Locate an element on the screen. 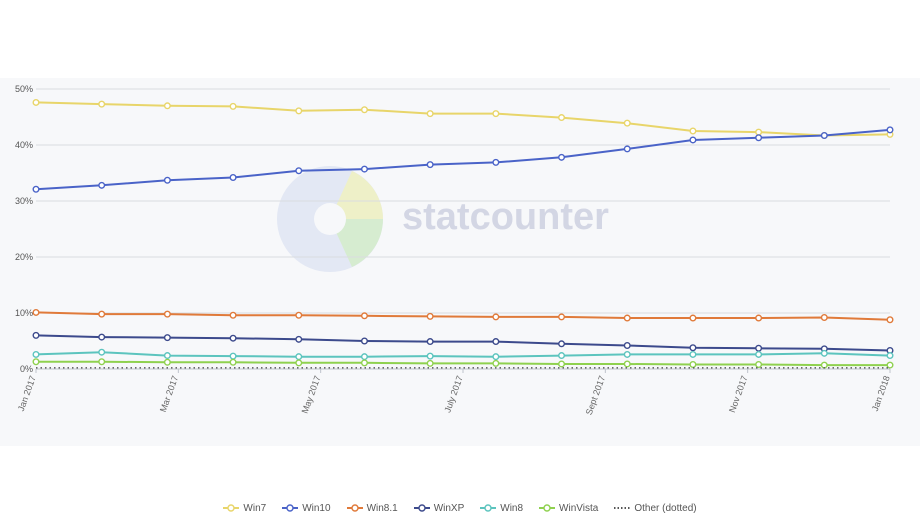 The width and height of the screenshot is (920, 520). y-tick-label: 30% is located at coordinates (24, 201).